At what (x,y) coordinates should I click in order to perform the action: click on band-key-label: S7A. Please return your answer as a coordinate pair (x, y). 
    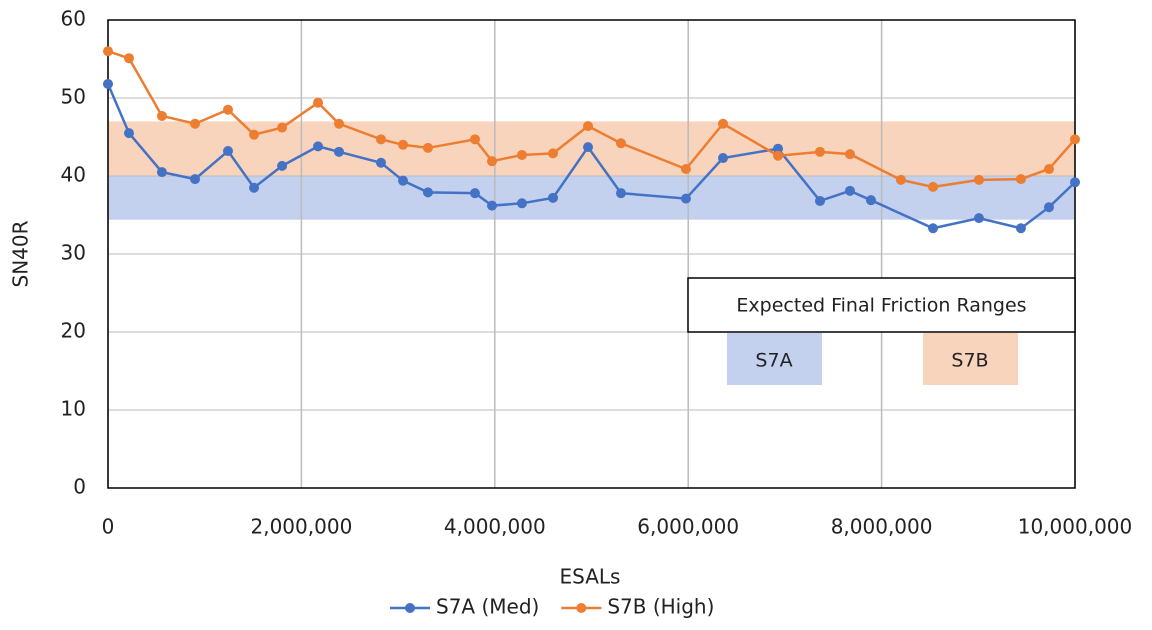
    Looking at the image, I should click on (773, 361).